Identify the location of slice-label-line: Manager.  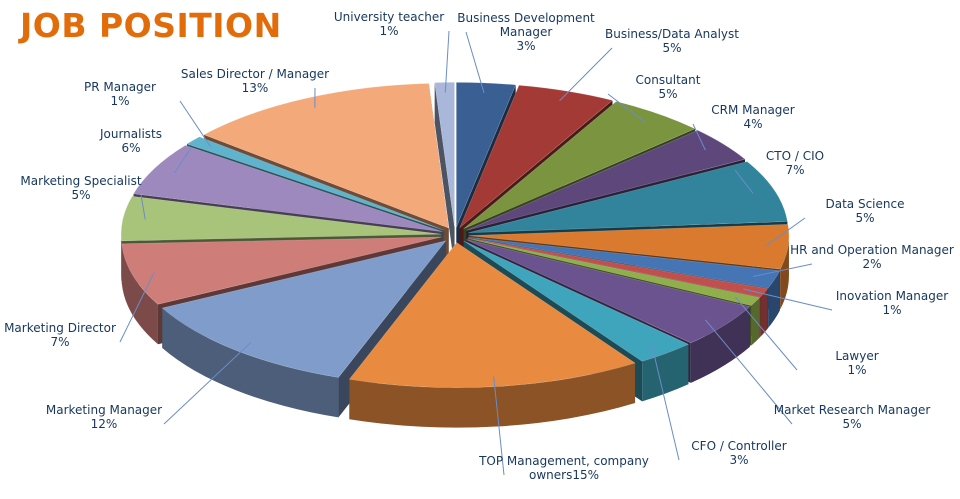
(526, 32).